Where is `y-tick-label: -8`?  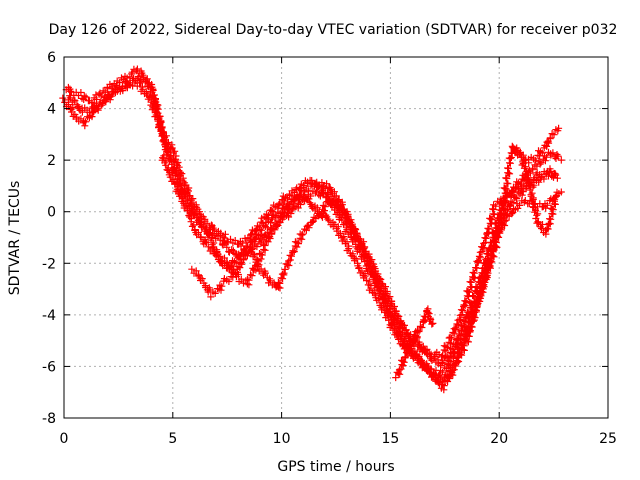
y-tick-label: -8 is located at coordinates (49, 419).